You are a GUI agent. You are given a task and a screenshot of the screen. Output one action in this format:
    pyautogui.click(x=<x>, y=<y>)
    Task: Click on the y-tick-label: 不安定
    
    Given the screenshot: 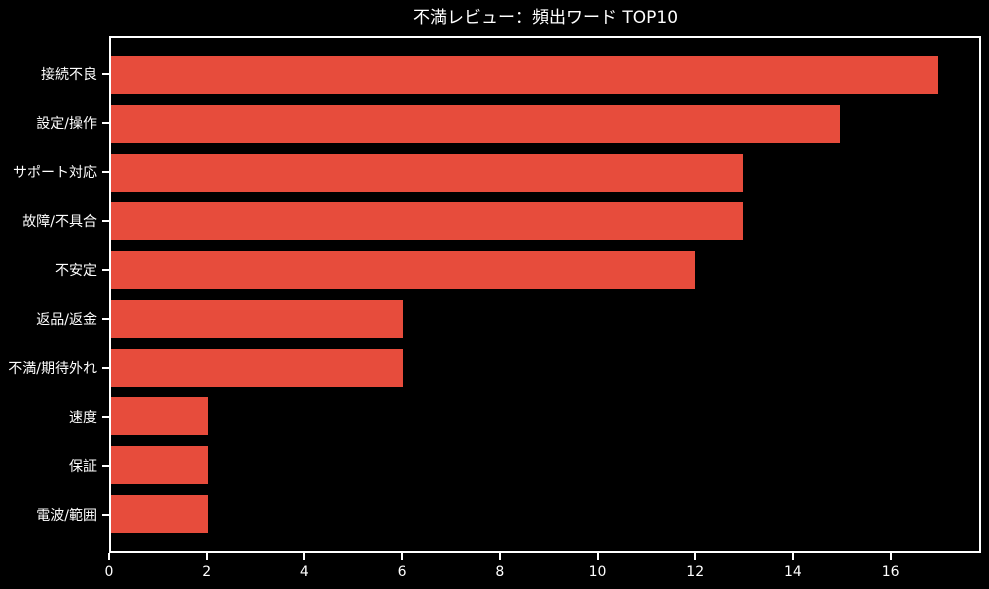 What is the action you would take?
    pyautogui.click(x=76, y=270)
    